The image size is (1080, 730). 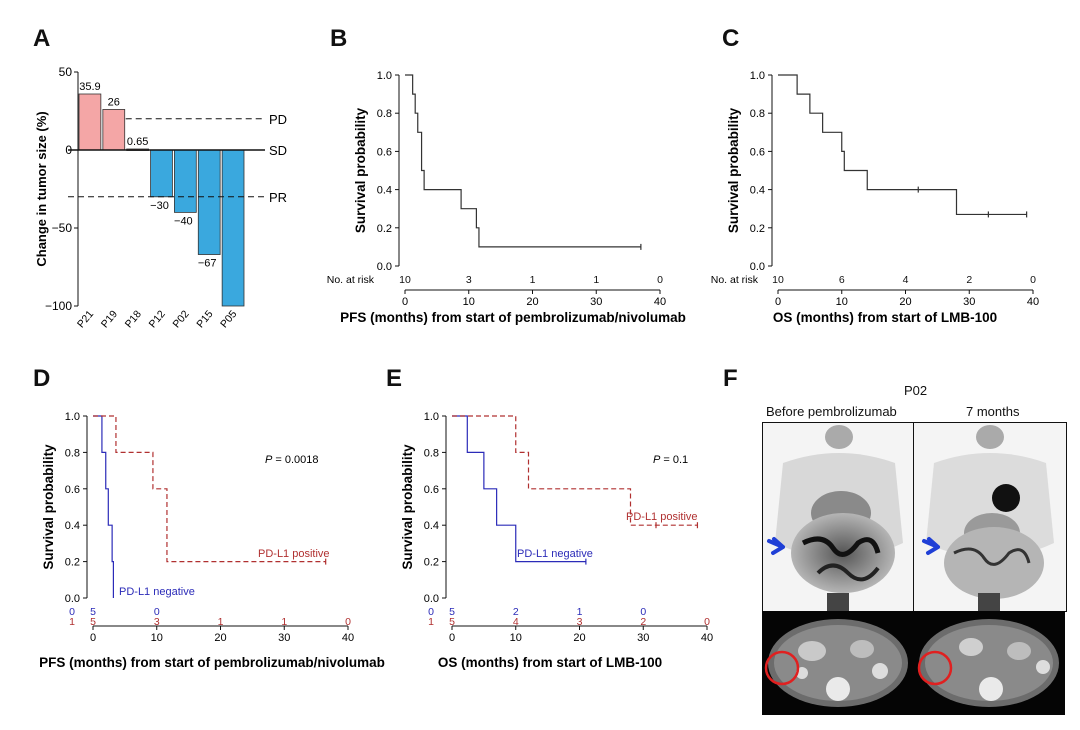 What do you see at coordinates (278, 150) in the screenshot?
I see `reference-line-label: SD` at bounding box center [278, 150].